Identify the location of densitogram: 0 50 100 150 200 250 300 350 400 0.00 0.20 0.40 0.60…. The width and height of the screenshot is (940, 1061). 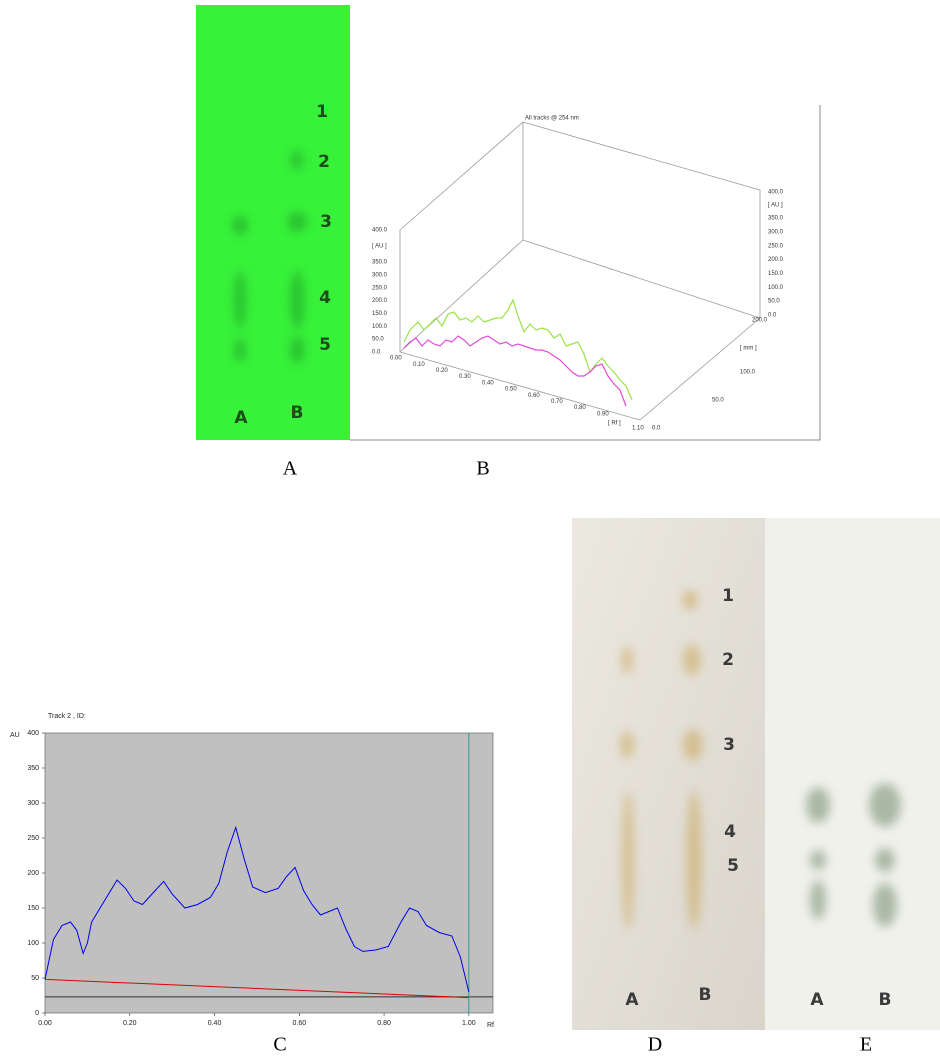
(260, 878).